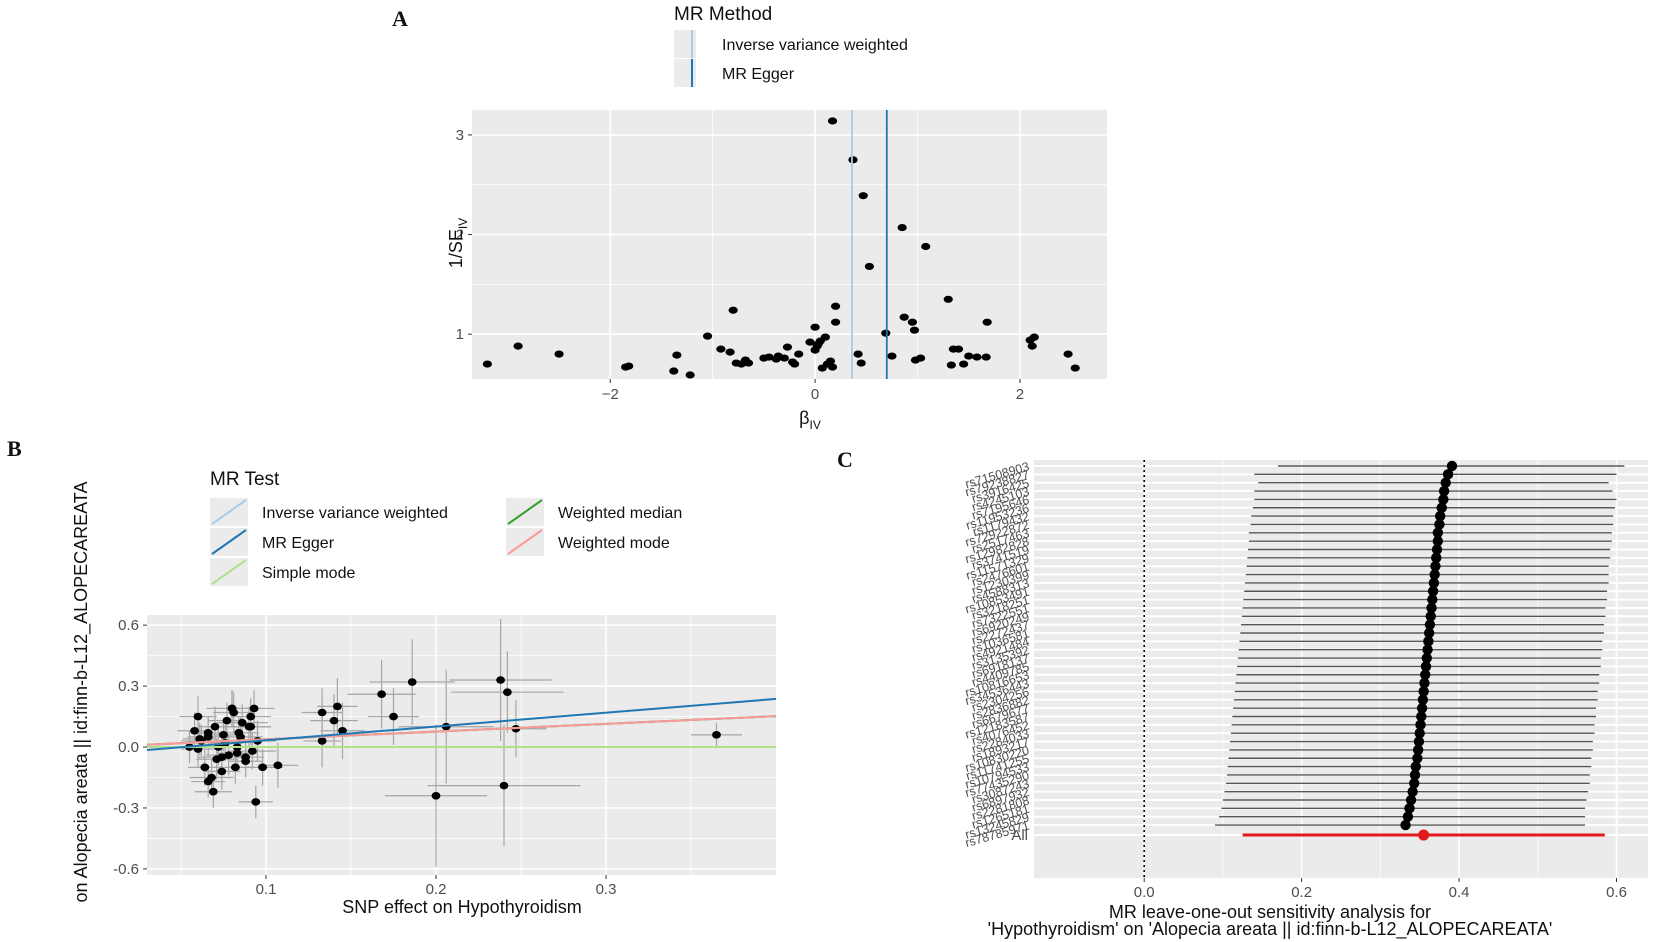 This screenshot has width=1654, height=942. Describe the element at coordinates (1459, 892) in the screenshot. I see `loo-x-tick-label: 0.4` at that location.